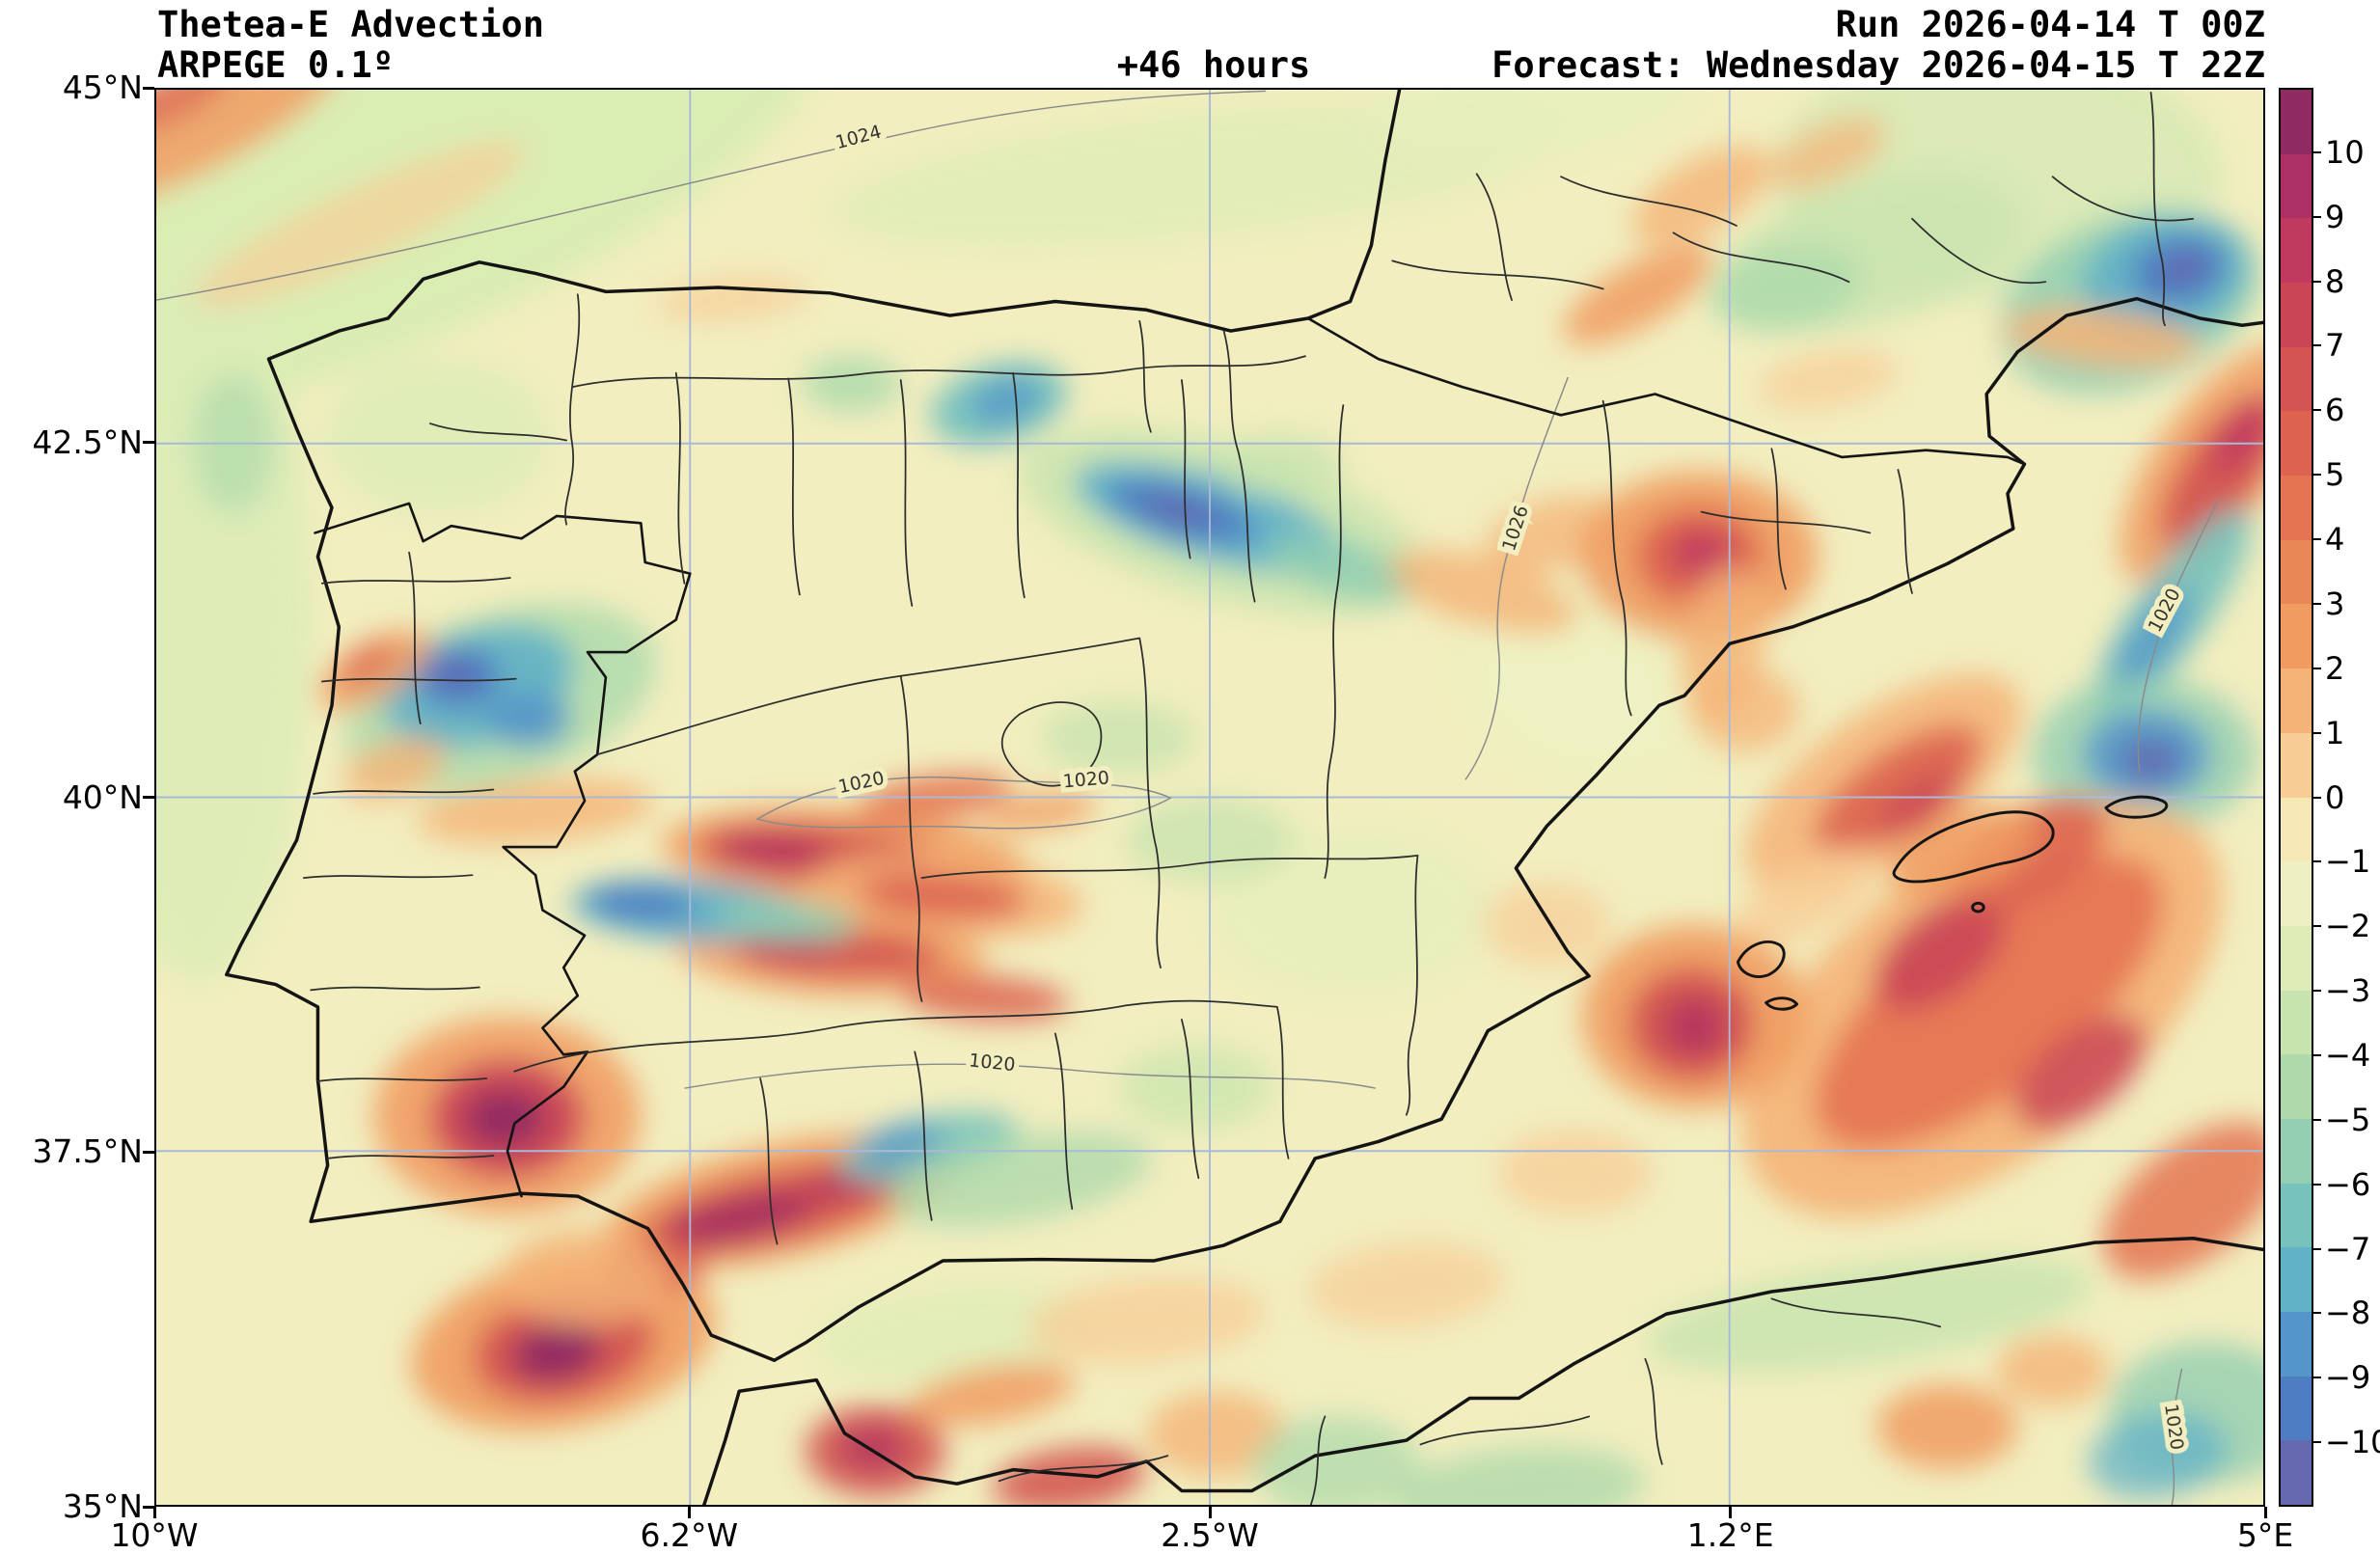  Describe the element at coordinates (2352, 1442) in the screenshot. I see `colorbar-tick-label: −10` at that location.